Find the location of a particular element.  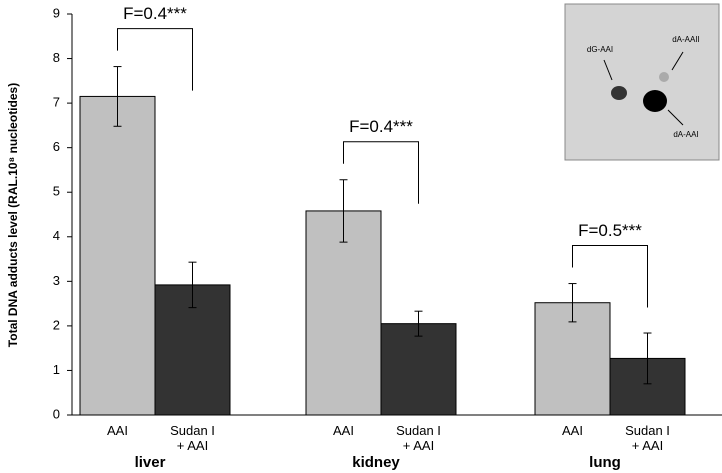

y-tick-label: 1 is located at coordinates (56, 369).